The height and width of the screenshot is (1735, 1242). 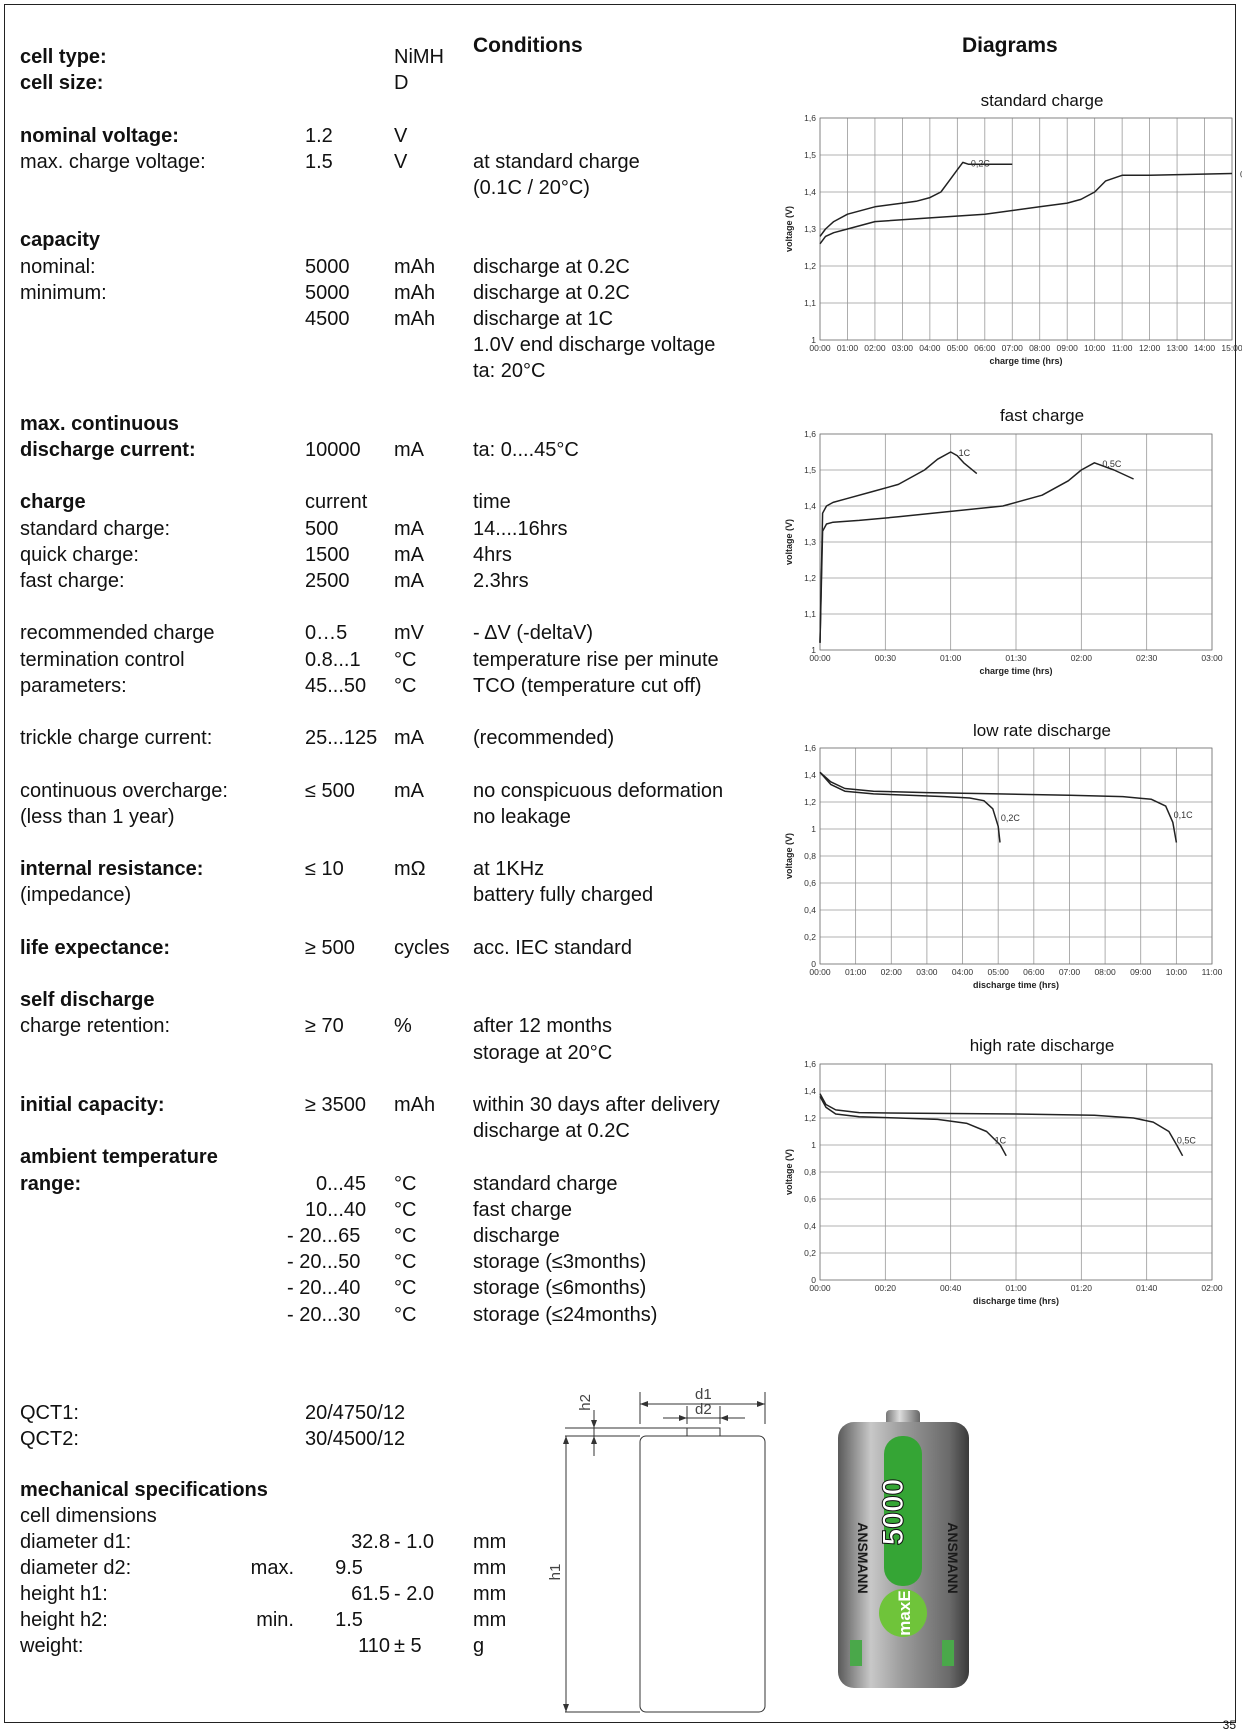 What do you see at coordinates (1184, 815) in the screenshot?
I see `series-label: 0,1C` at bounding box center [1184, 815].